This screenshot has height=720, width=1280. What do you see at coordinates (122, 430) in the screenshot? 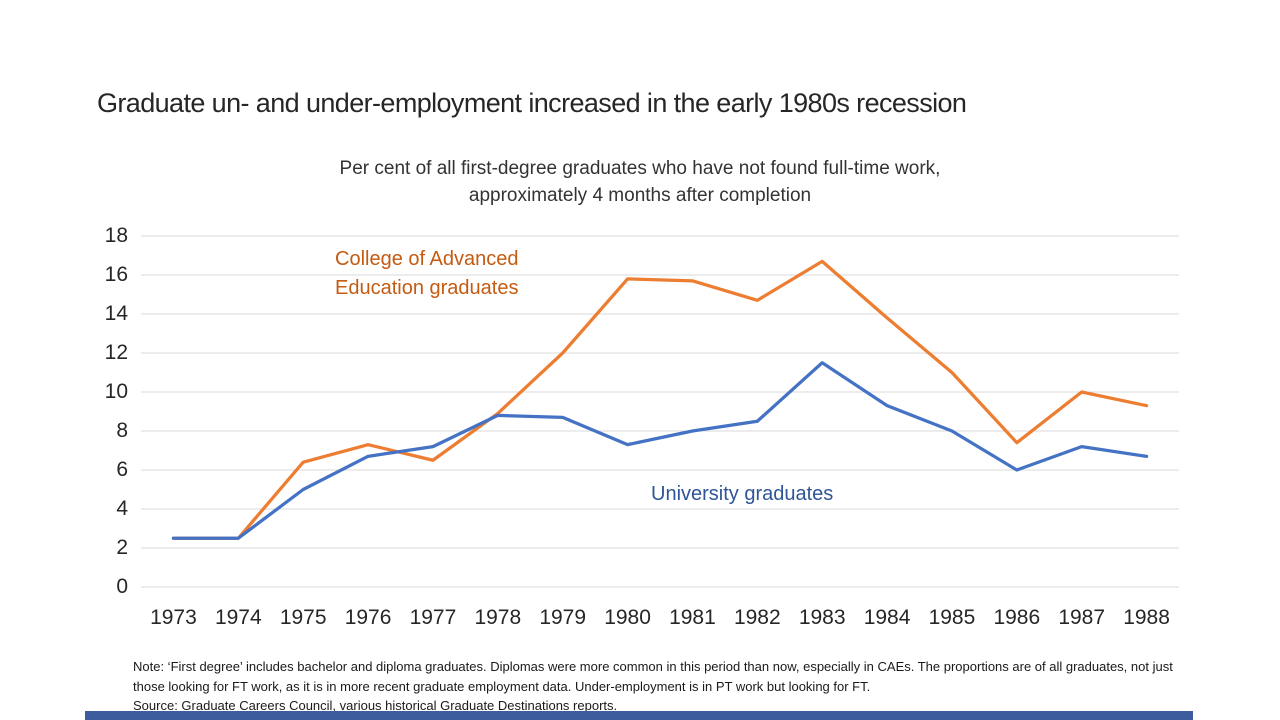
I see `y-axis-tick-label: 8` at bounding box center [122, 430].